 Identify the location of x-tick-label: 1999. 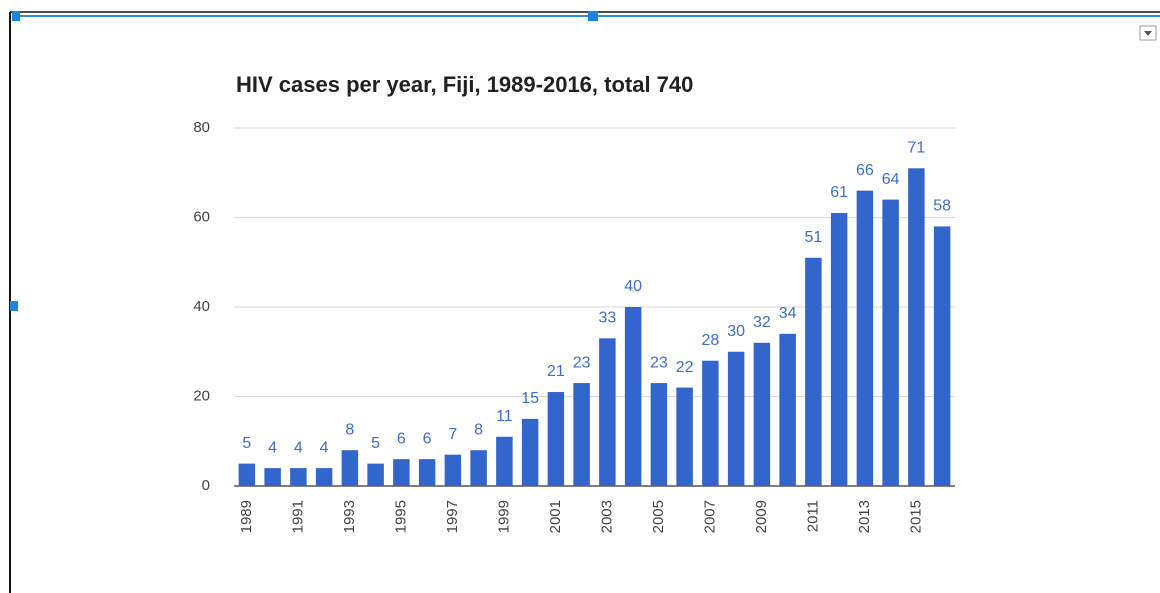
(503, 516).